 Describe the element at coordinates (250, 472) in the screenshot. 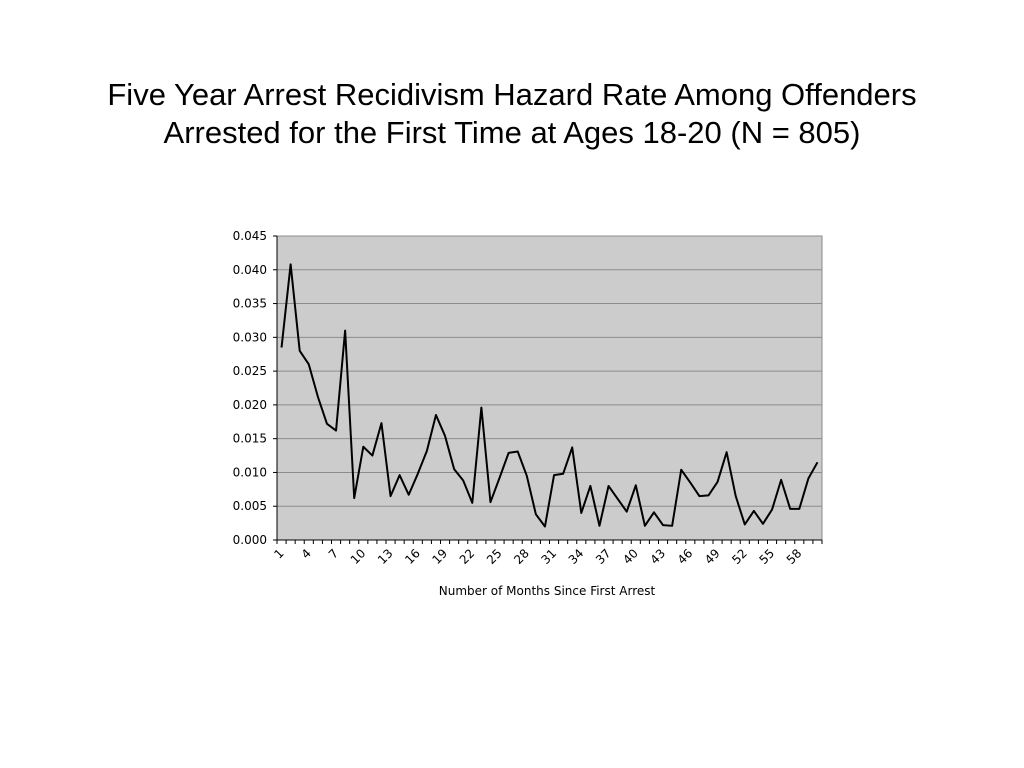

I see `y-tick-label: 0.010` at that location.